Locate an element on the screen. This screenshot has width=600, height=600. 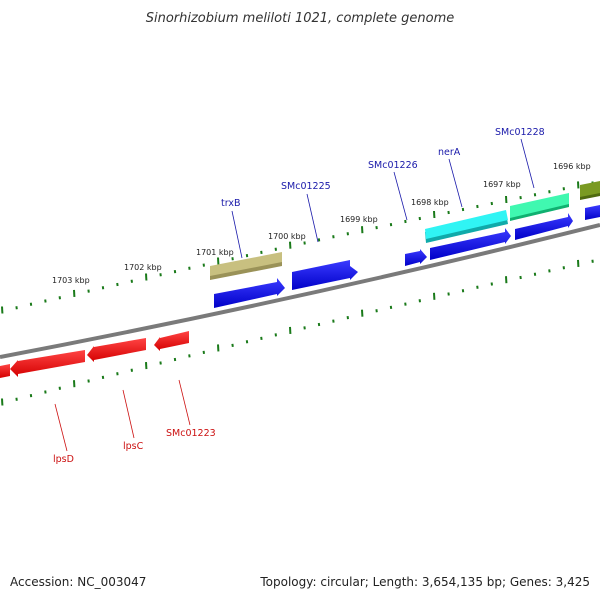
ruler-label-1699: 1699 kbp is located at coordinates (359, 219).